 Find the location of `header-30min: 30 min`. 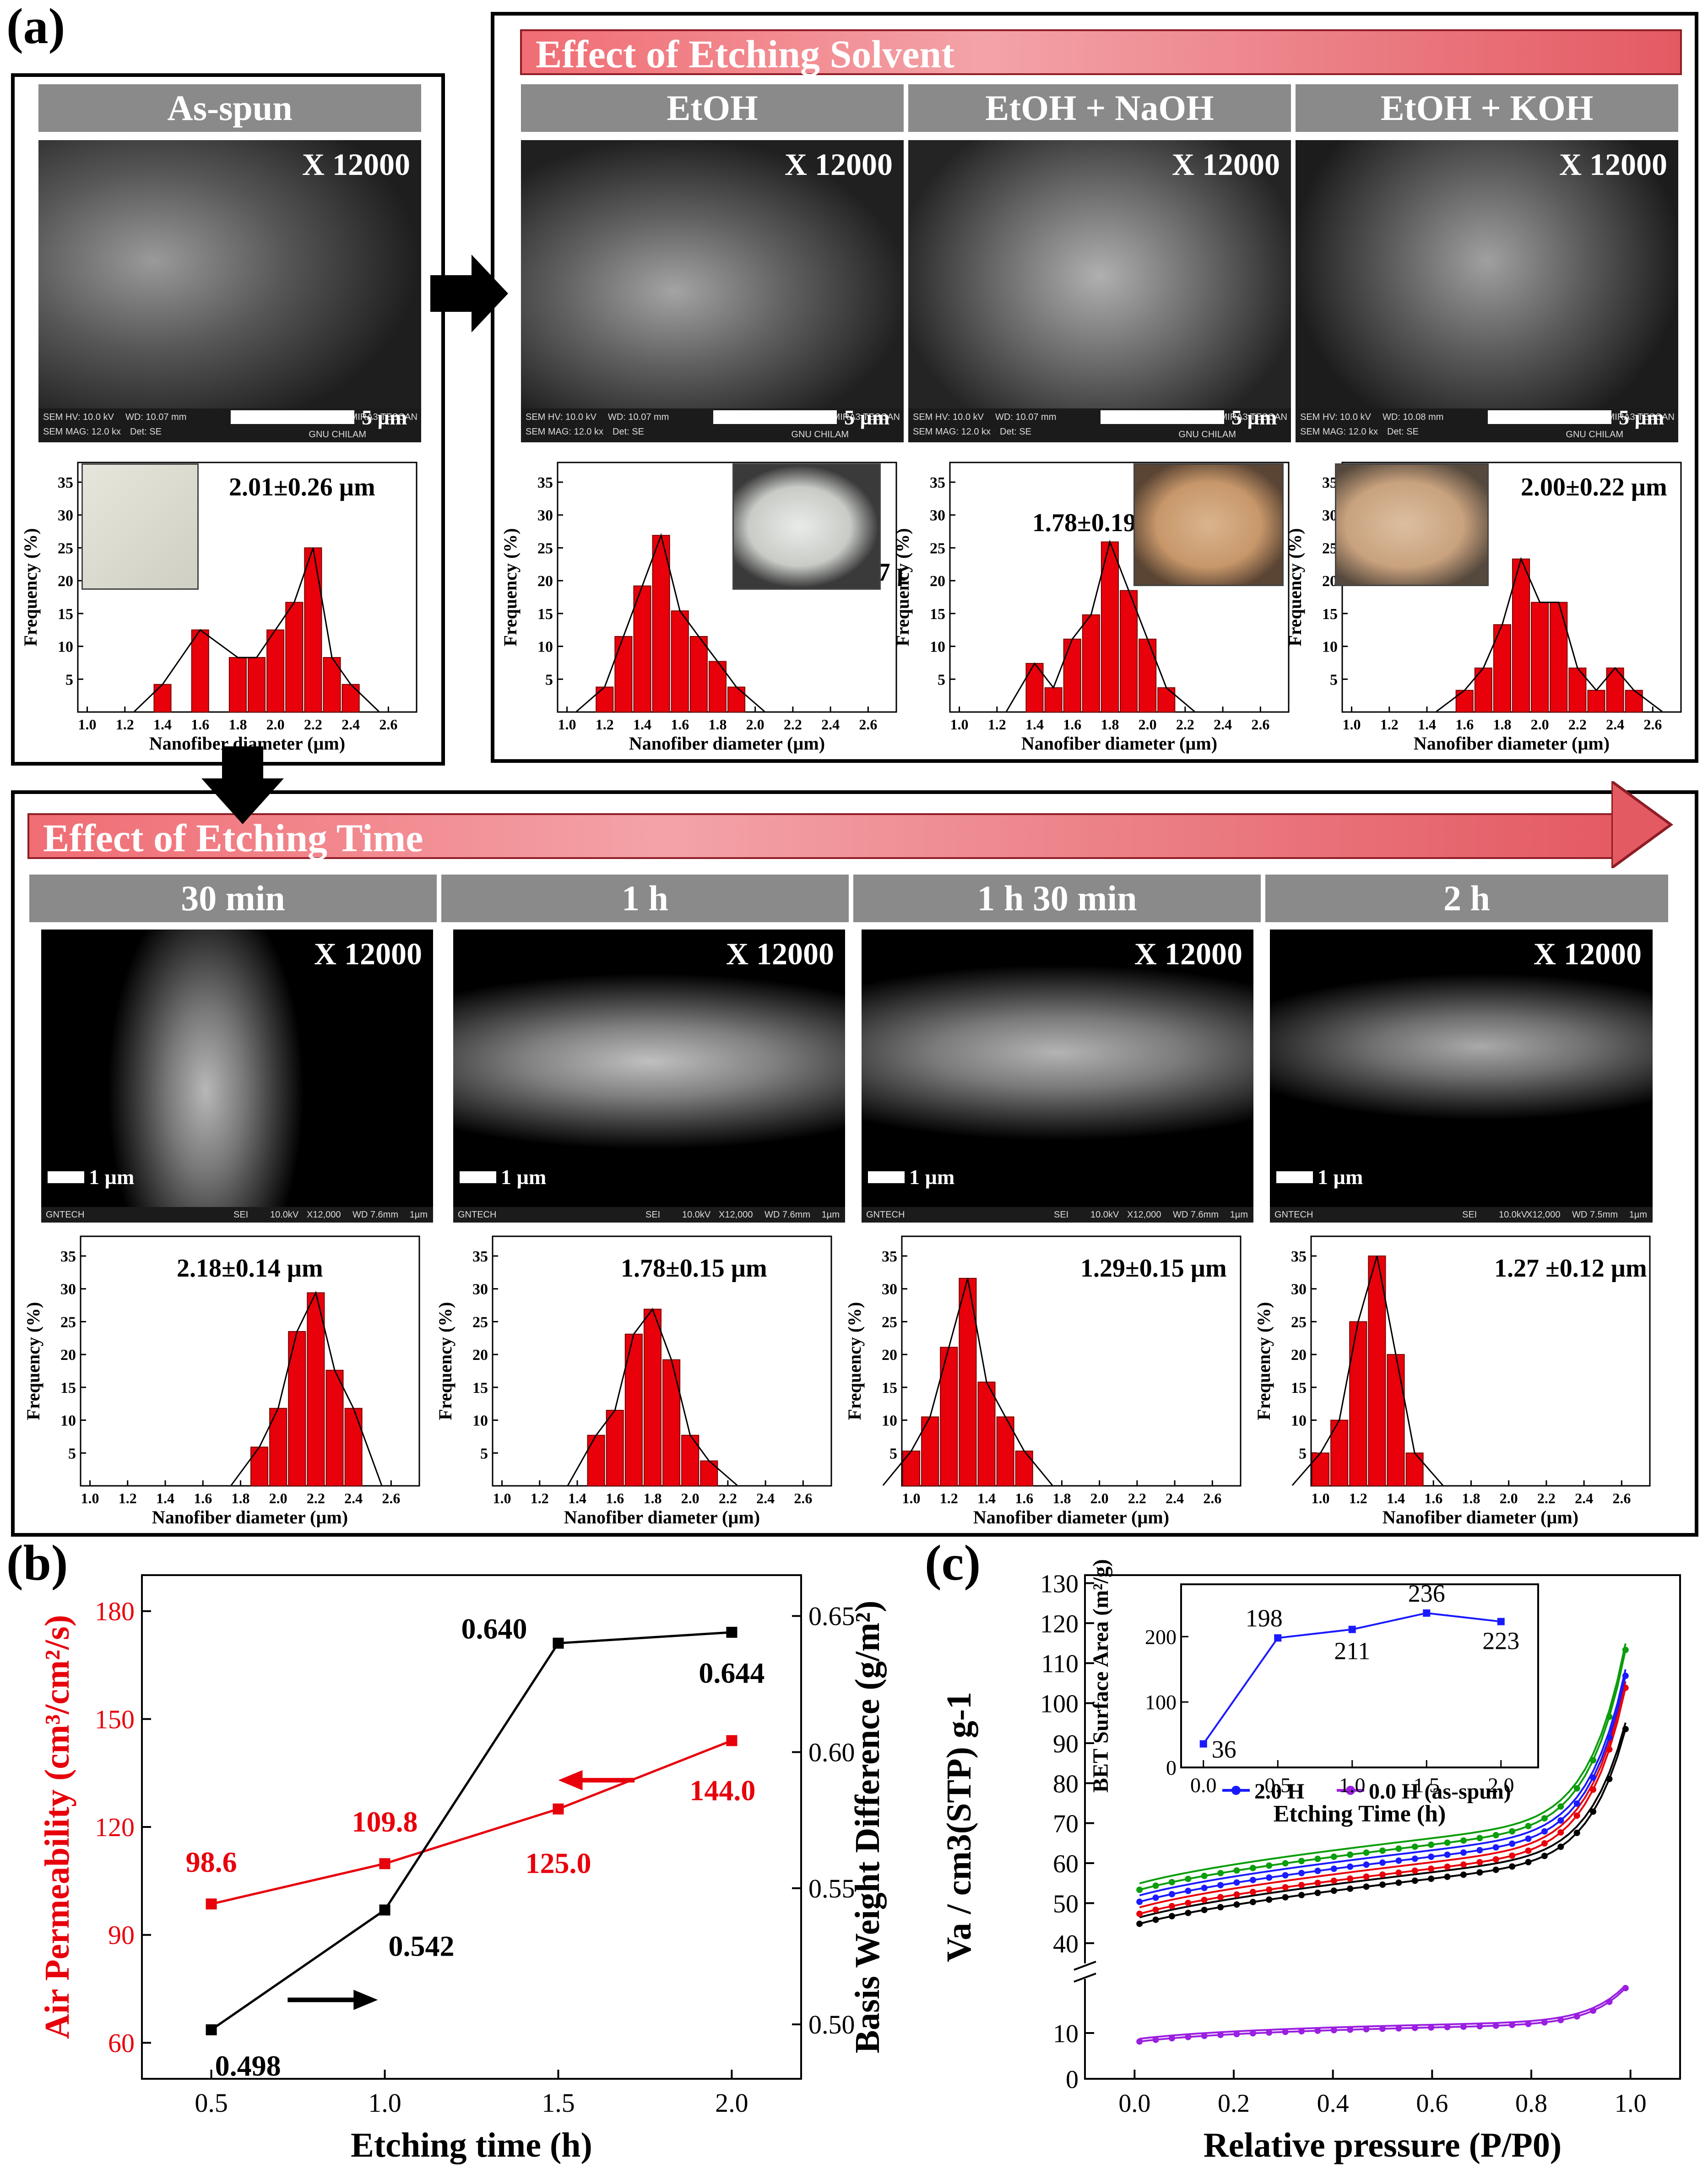

header-30min: 30 min is located at coordinates (233, 898).